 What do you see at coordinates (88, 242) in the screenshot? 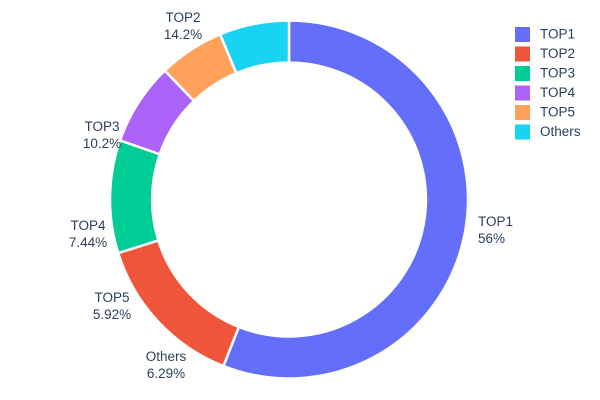
I see `slice-label-value: 7.44%` at bounding box center [88, 242].